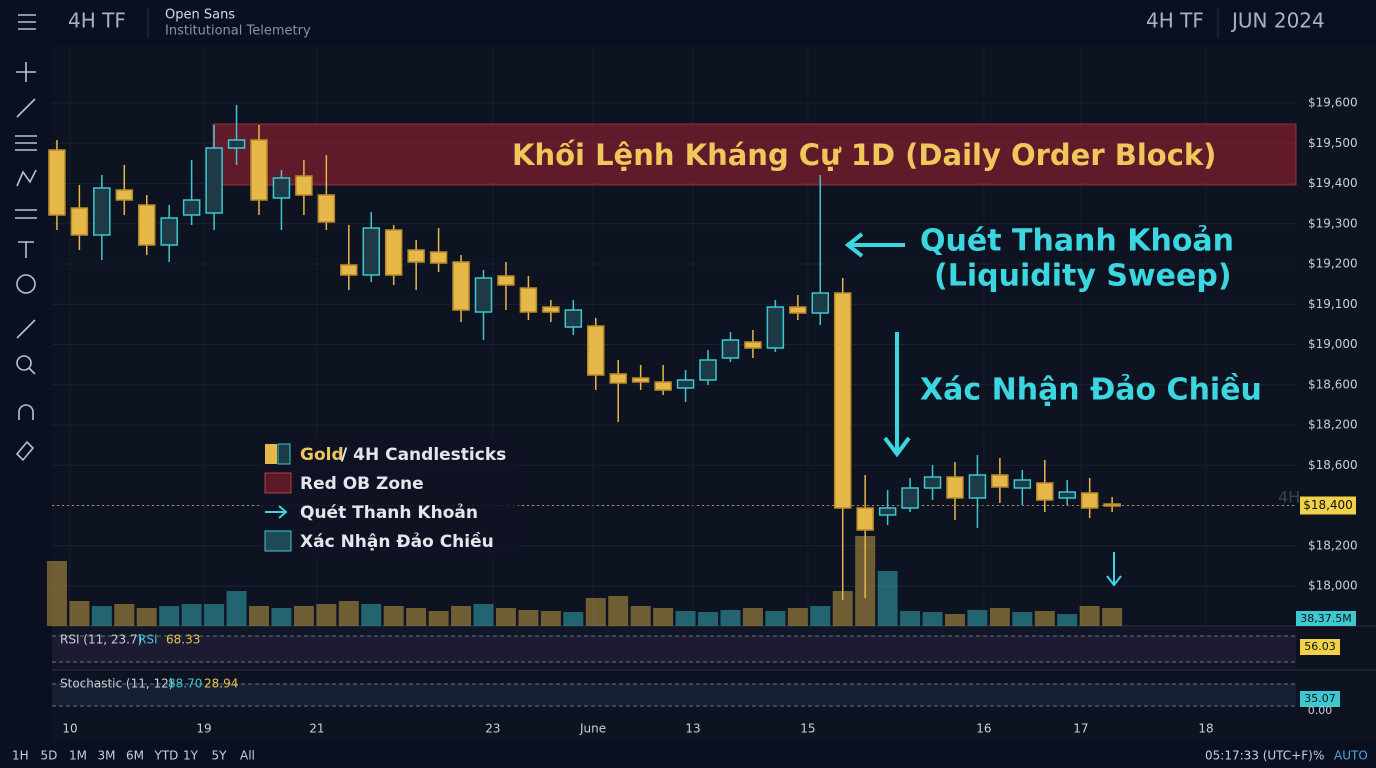 The image size is (1376, 768). Describe the element at coordinates (1080, 729) in the screenshot. I see `x-tick-label: 17` at that location.